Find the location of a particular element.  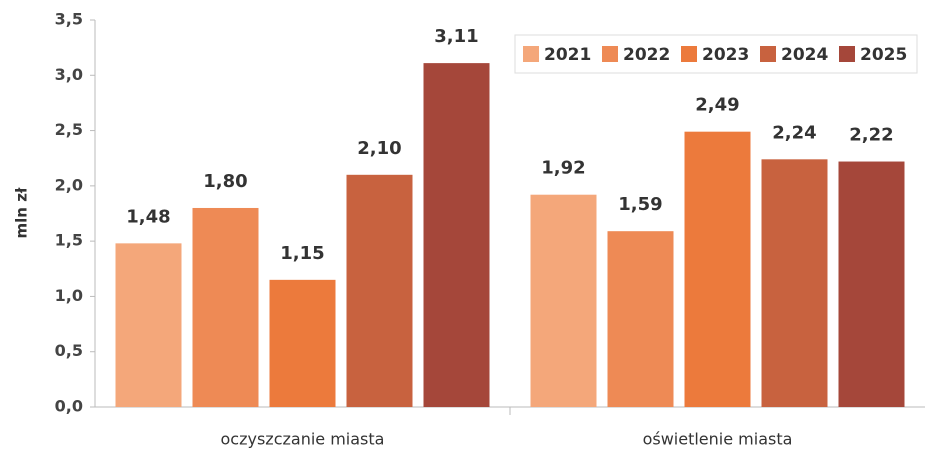

value-label: 1,15 is located at coordinates (302, 253).